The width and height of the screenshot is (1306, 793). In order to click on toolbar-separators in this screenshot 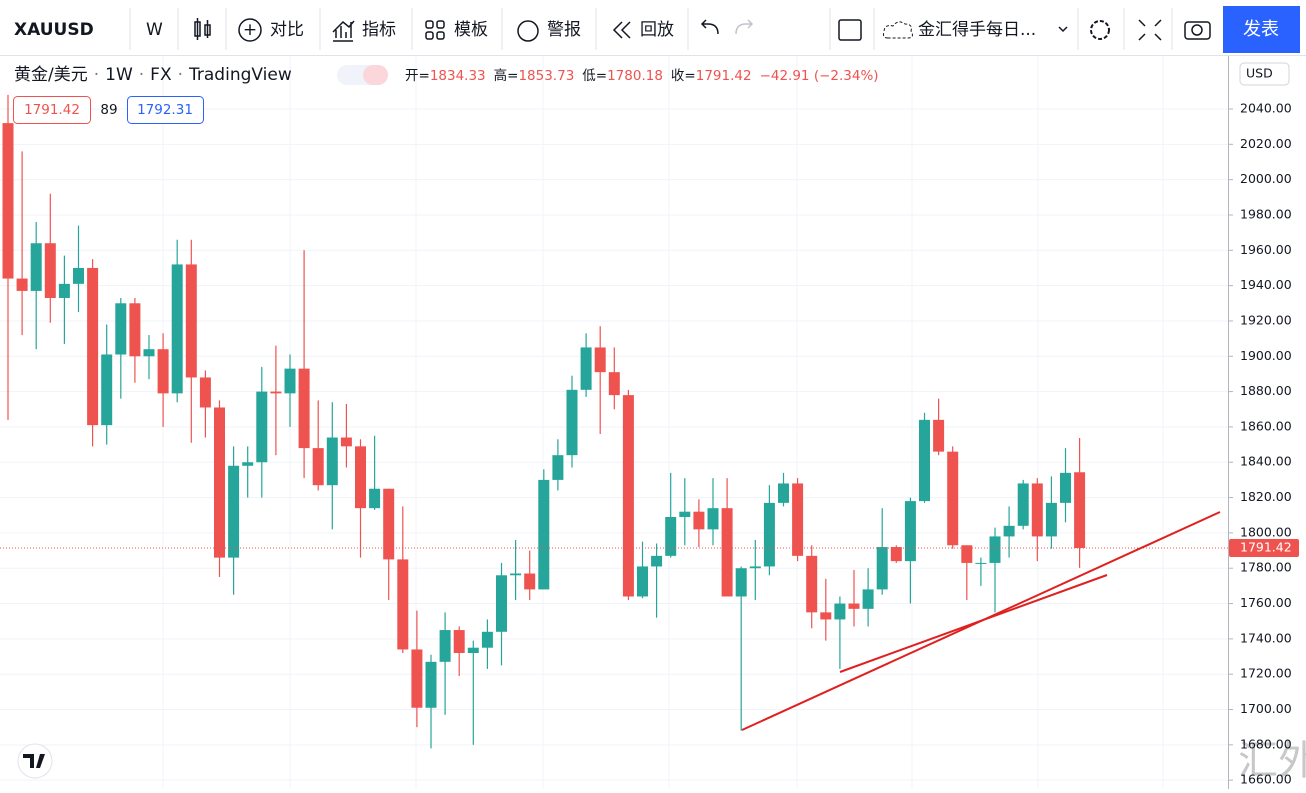, I will do `click(651, 29)`.